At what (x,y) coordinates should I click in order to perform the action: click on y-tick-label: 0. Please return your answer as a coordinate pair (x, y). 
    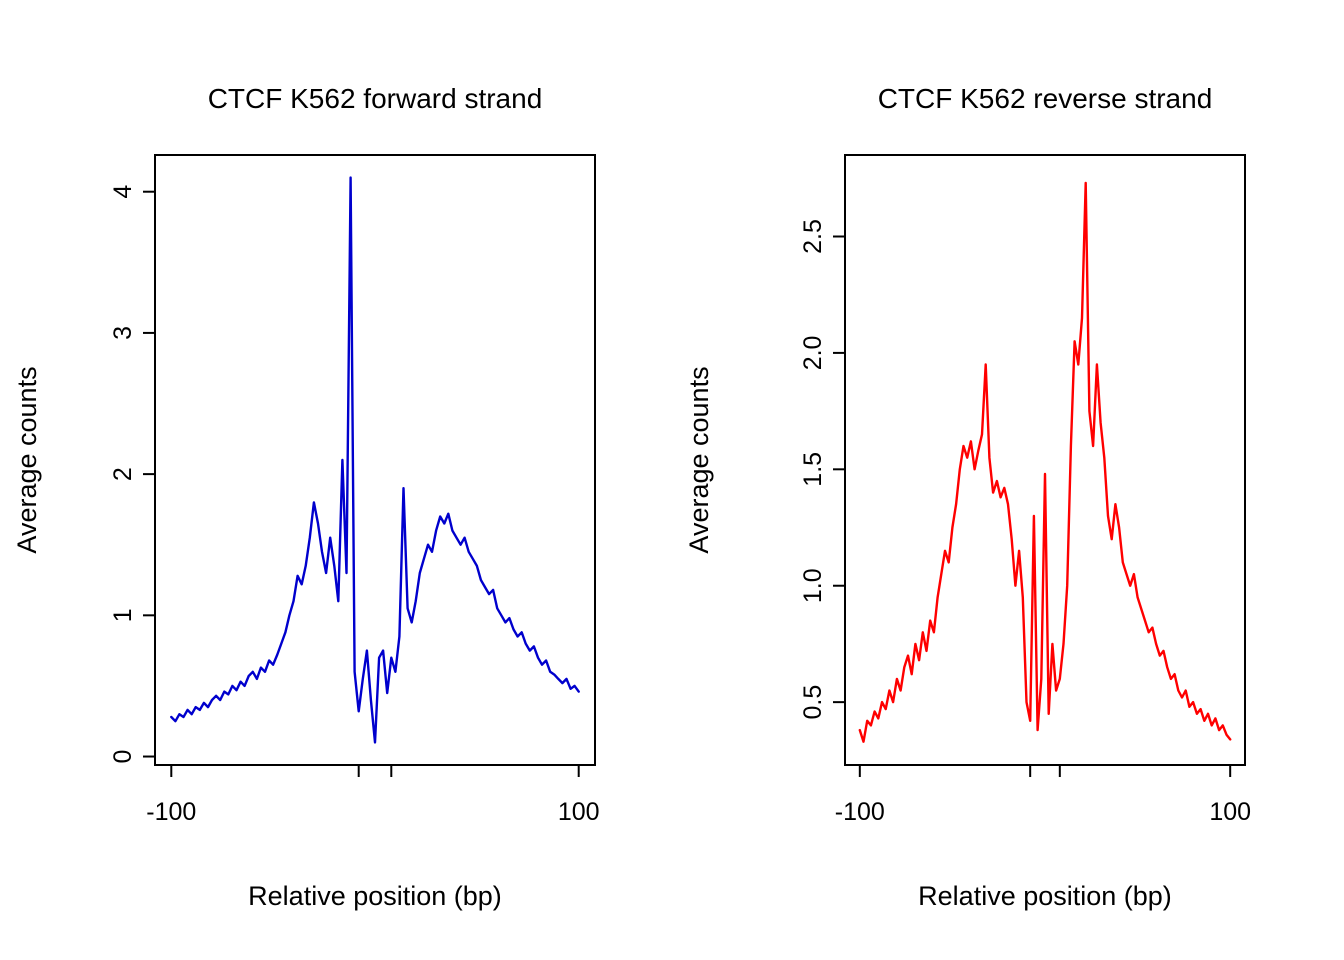
    Looking at the image, I should click on (123, 757).